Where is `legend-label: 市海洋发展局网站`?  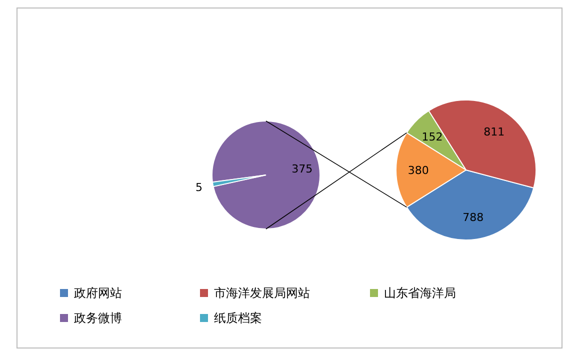 legend-label: 市海洋发展局网站 is located at coordinates (262, 293).